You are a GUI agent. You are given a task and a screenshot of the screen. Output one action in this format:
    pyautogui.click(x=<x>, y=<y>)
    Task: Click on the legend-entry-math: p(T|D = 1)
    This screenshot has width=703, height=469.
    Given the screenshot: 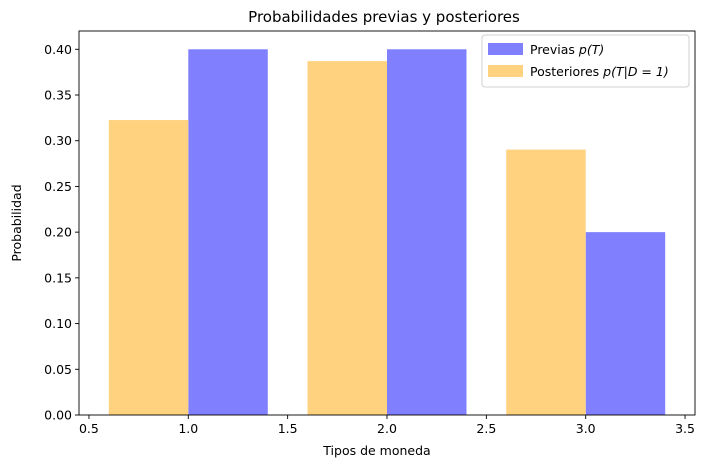 What is the action you would take?
    pyautogui.click(x=635, y=71)
    